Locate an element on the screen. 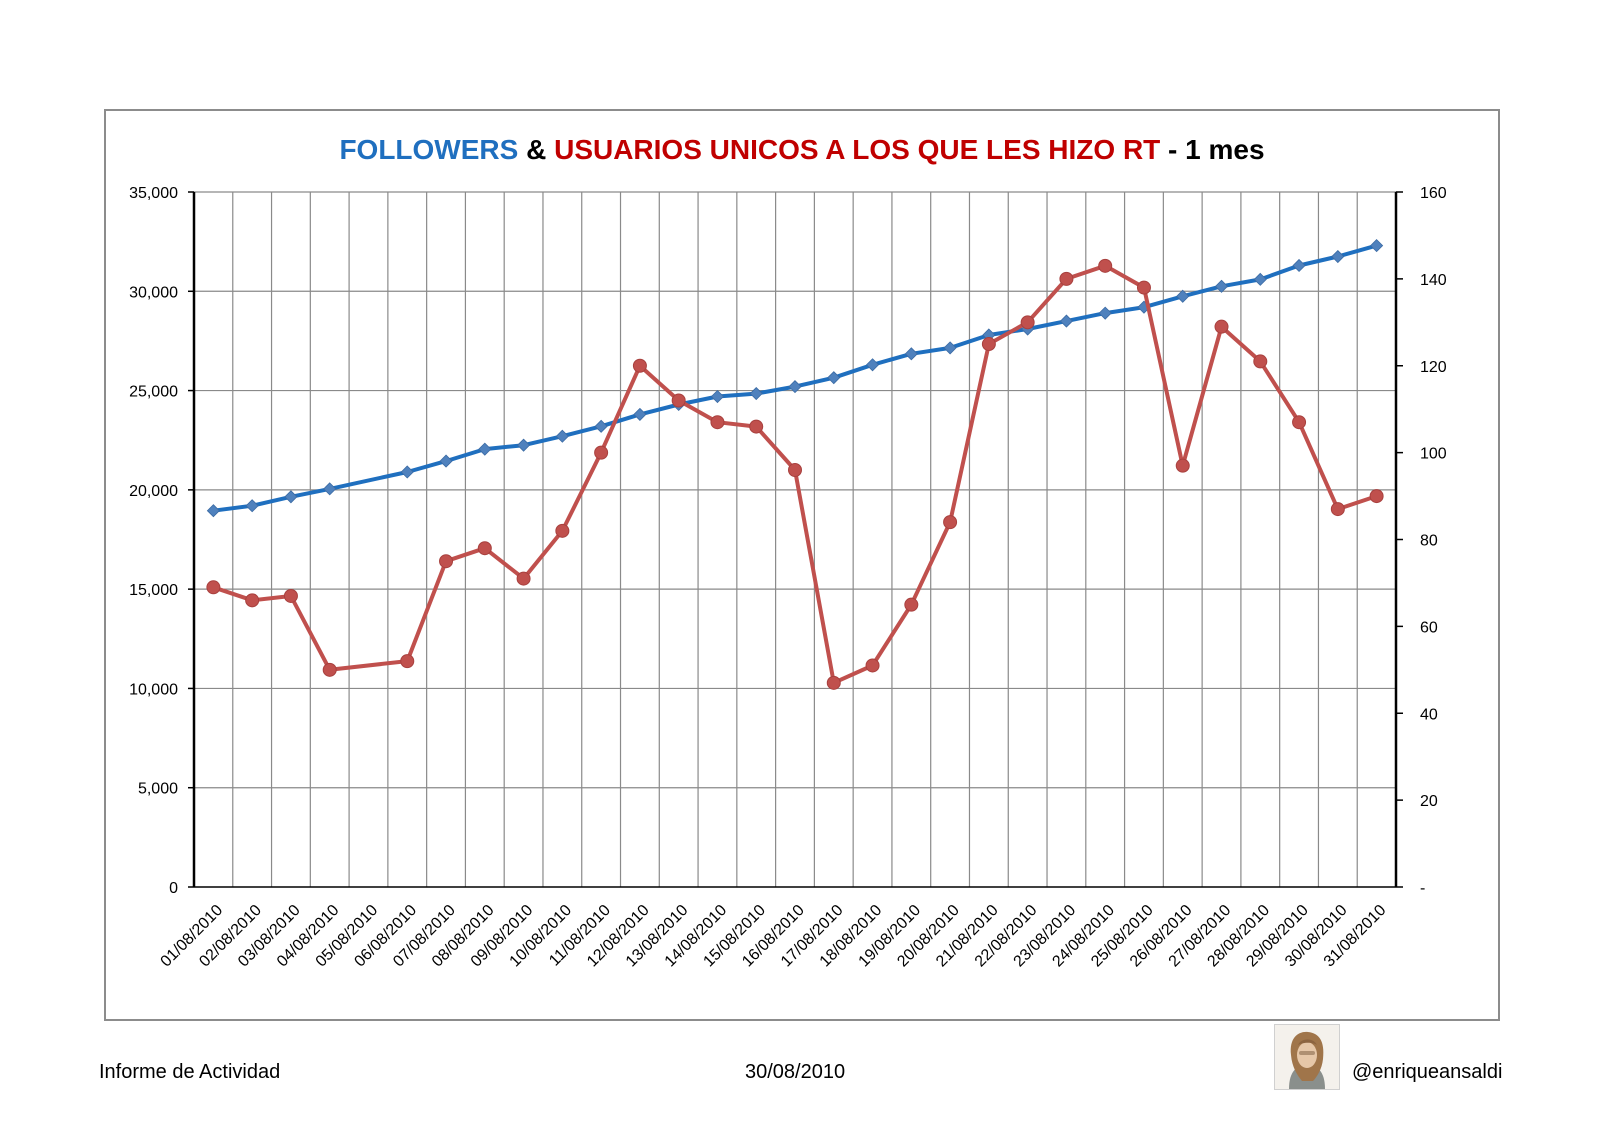  y-right-tick-label: 120 is located at coordinates (1433, 367).